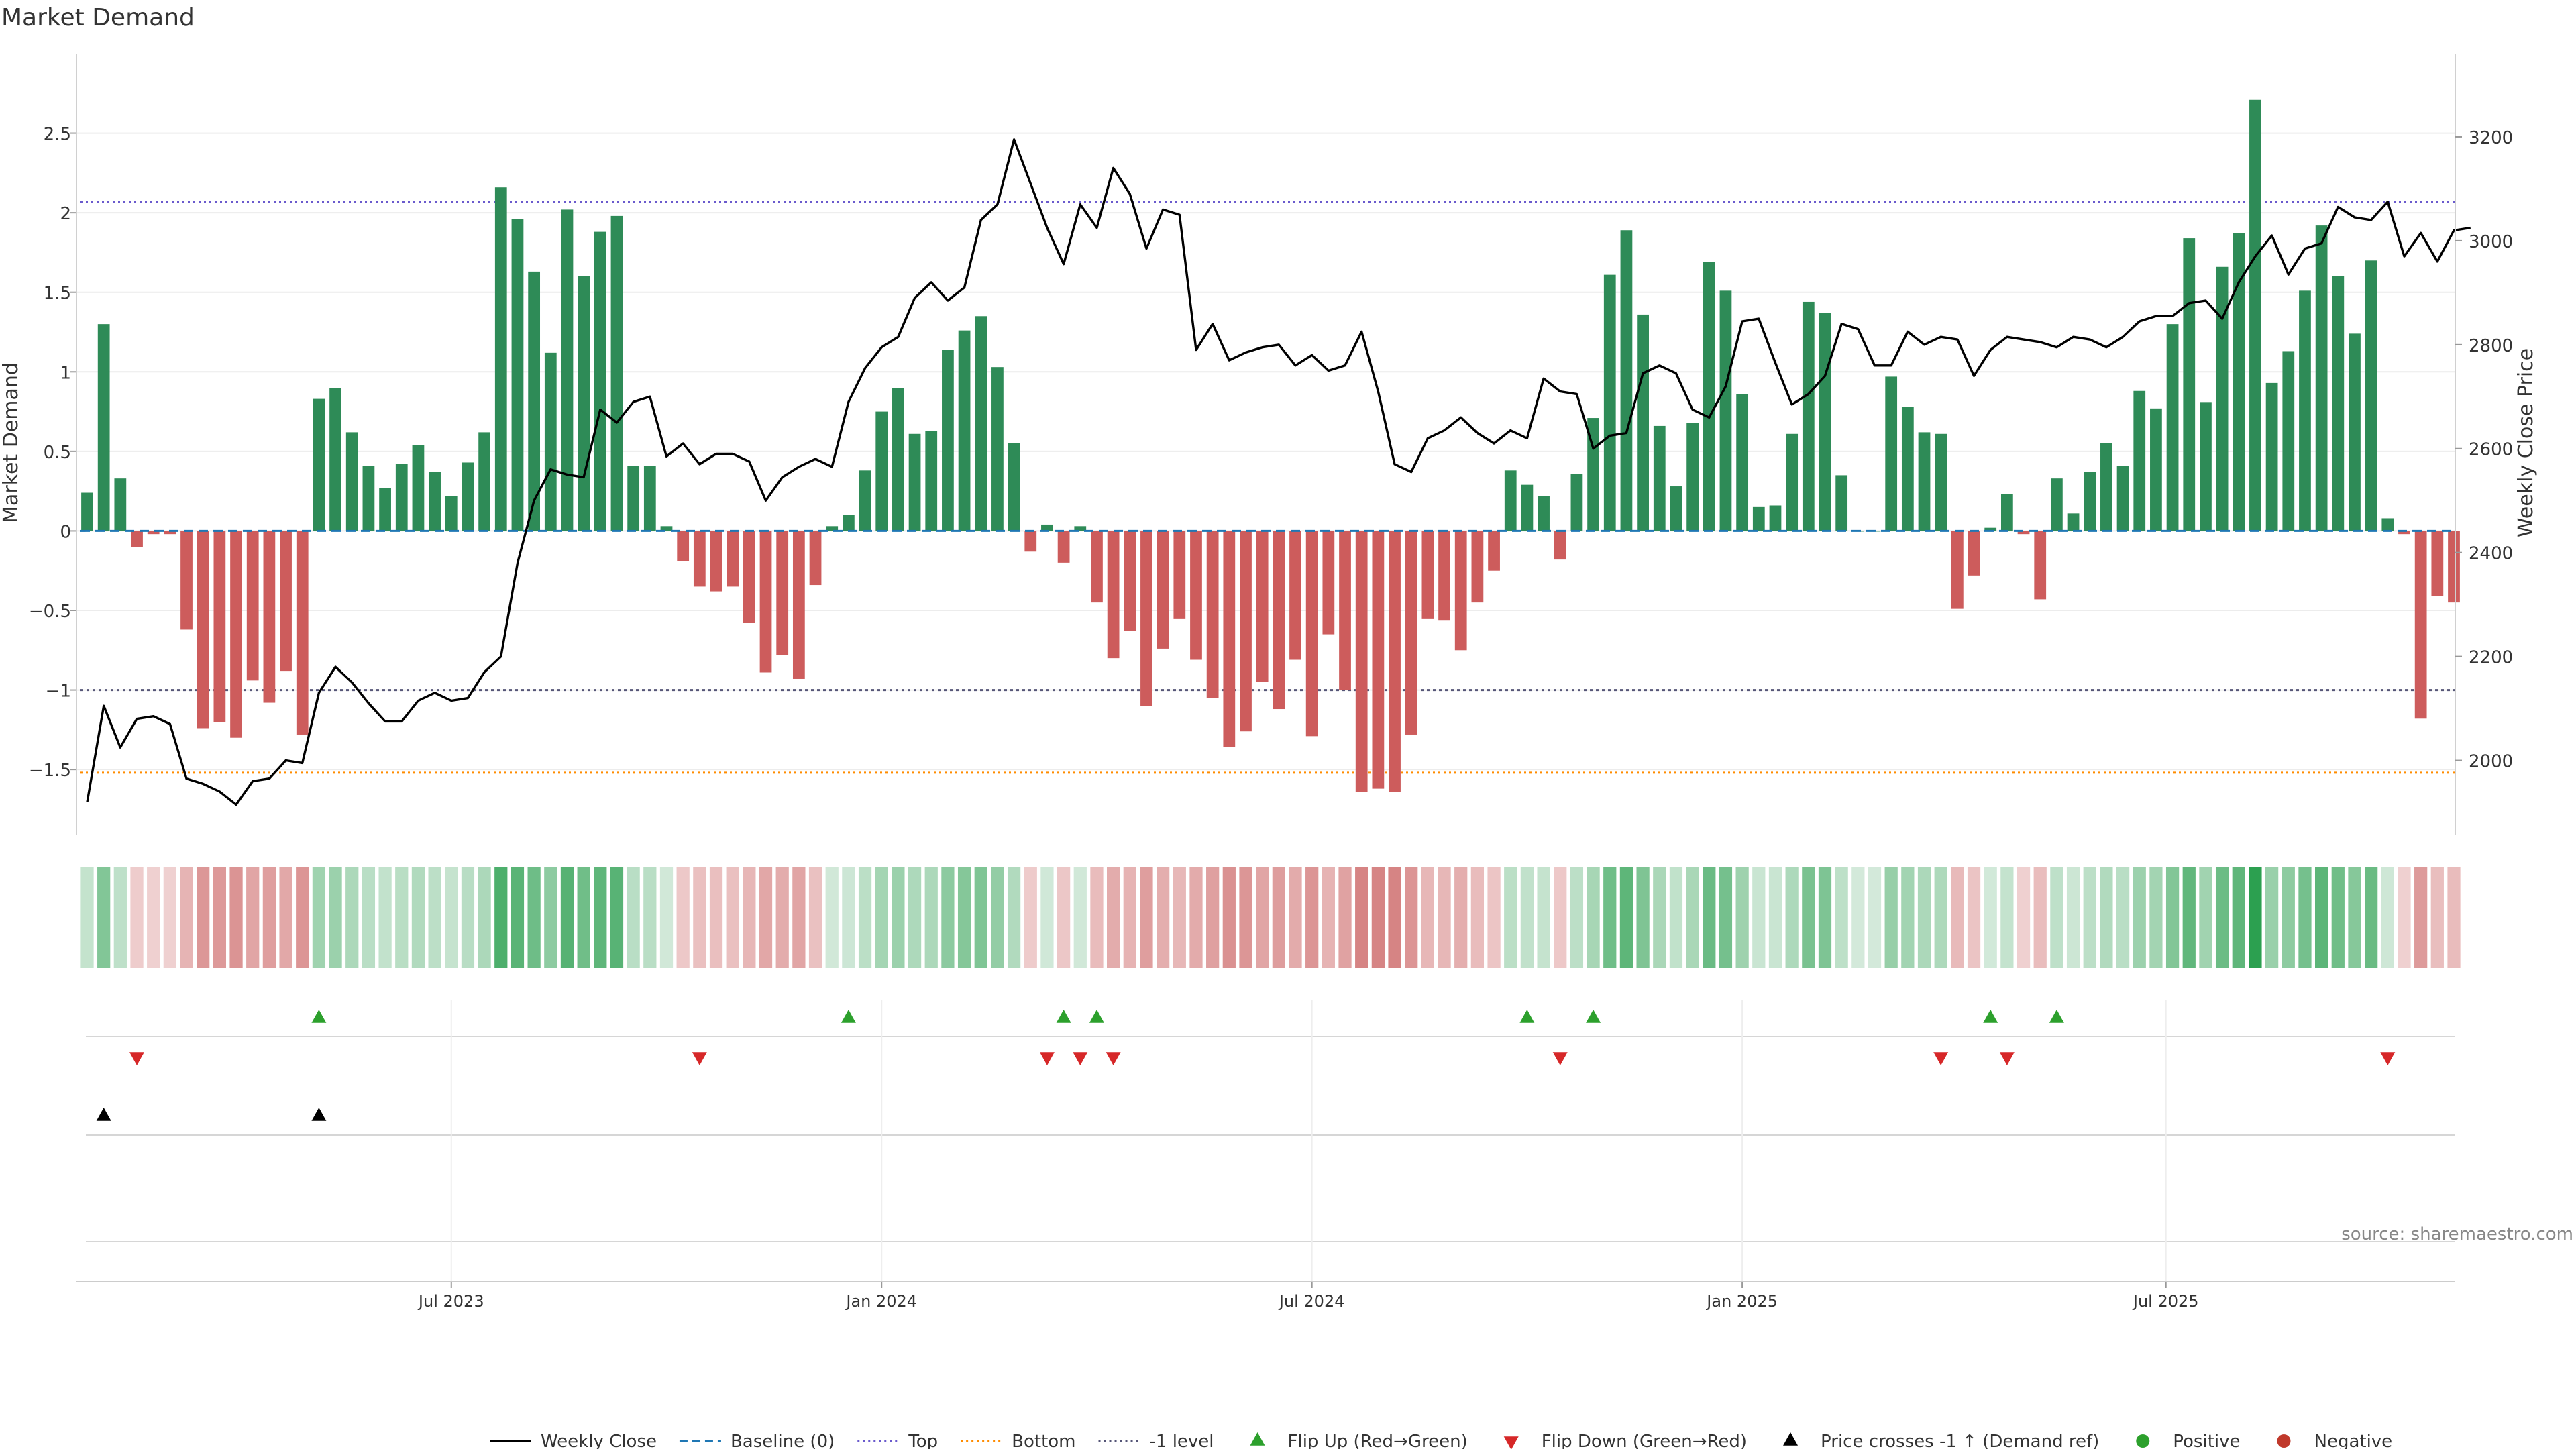 The image size is (2576, 1449). What do you see at coordinates (1182, 1440) in the screenshot?
I see `legend-label: -1 level` at bounding box center [1182, 1440].